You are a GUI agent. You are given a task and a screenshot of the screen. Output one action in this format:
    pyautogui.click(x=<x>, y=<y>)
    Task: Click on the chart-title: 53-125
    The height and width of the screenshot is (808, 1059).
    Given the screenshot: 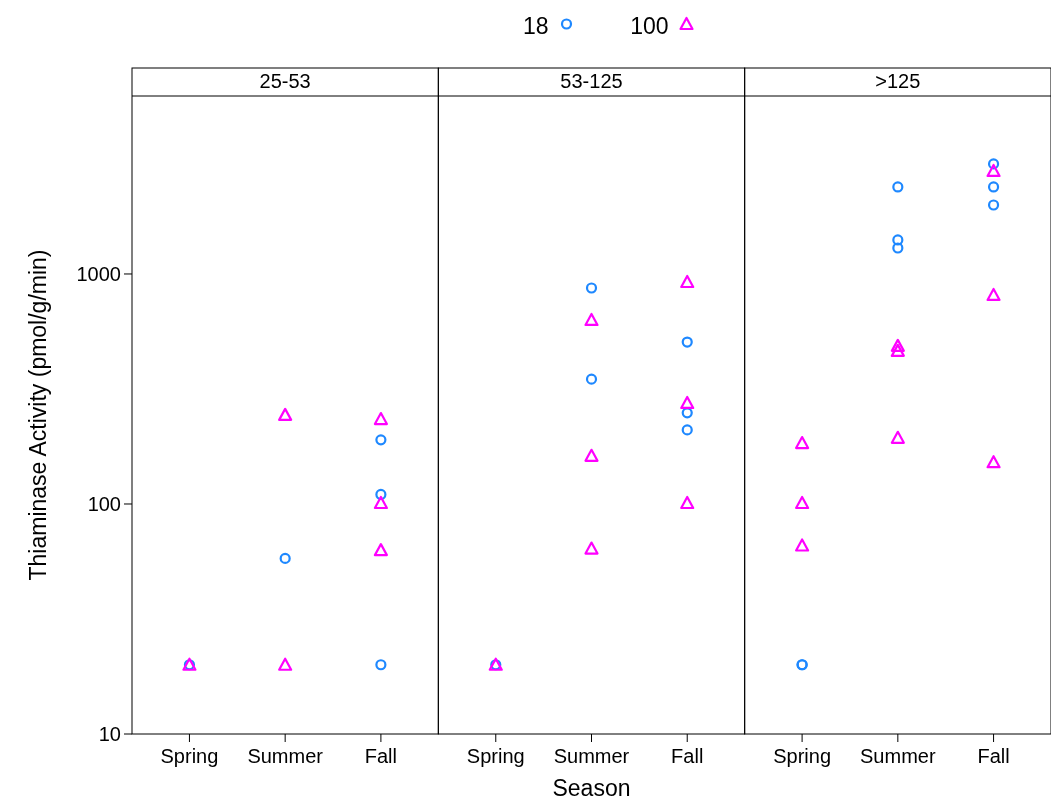 What is the action you would take?
    pyautogui.click(x=591, y=81)
    